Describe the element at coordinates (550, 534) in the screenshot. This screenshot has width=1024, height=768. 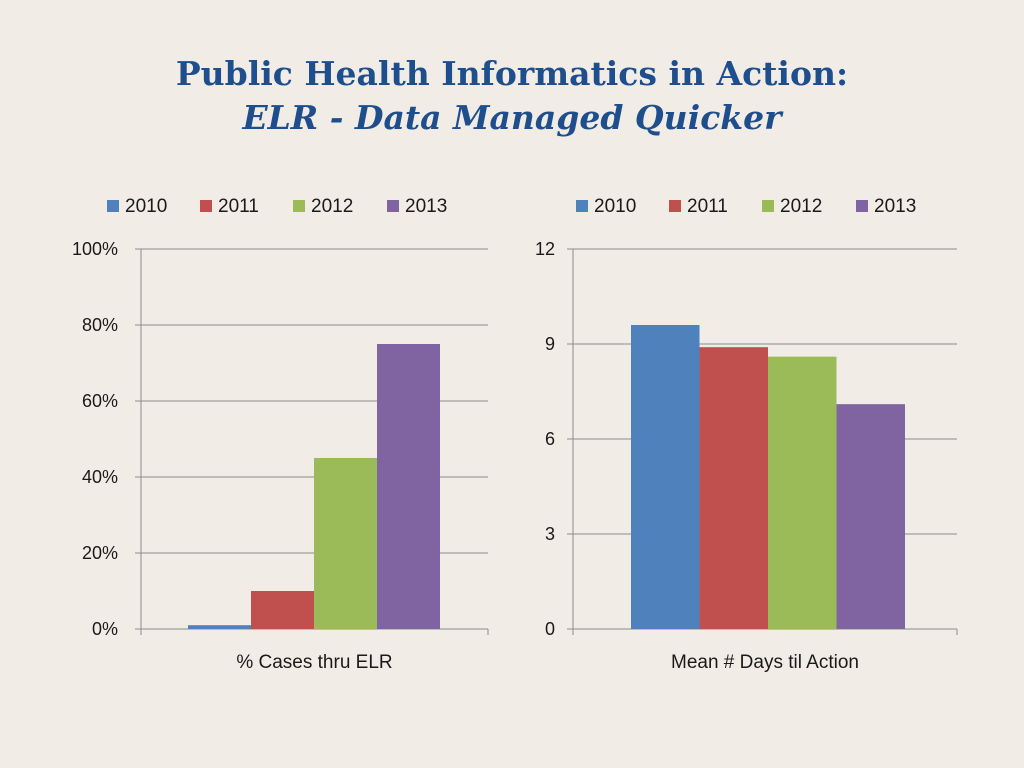
I see `y-tick-label: 3` at that location.